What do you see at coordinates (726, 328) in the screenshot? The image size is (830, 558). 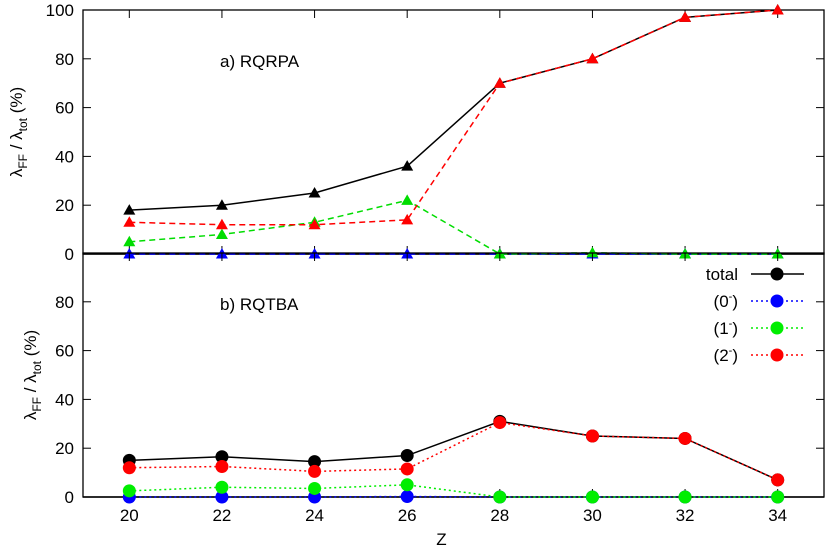 I see `legend-label: (1-)` at bounding box center [726, 328].